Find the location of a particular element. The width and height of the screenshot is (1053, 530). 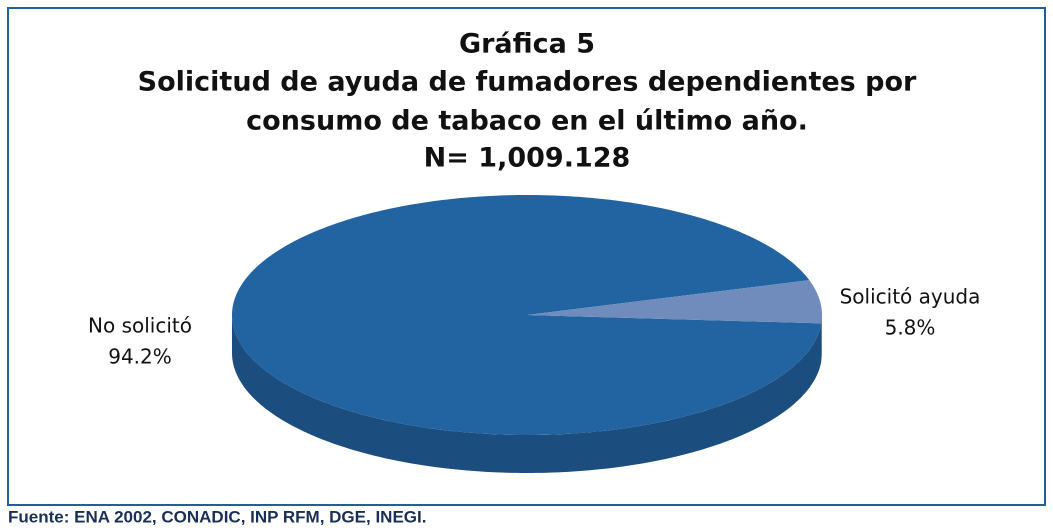

slice-value-label: 94.2% is located at coordinates (140, 357).